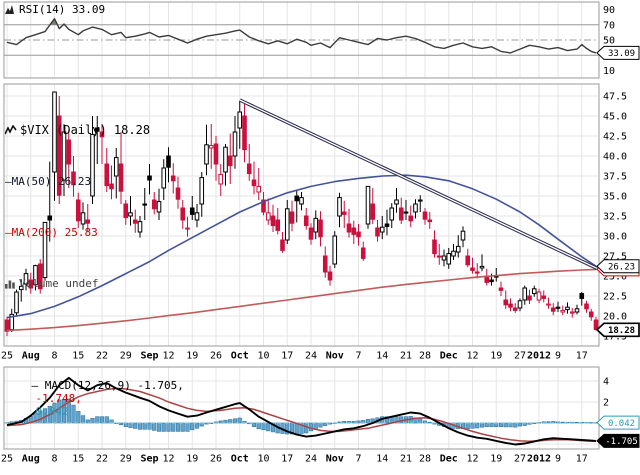  Describe the element at coordinates (382, 356) in the screenshot. I see `x-tick-label: 14` at that location.